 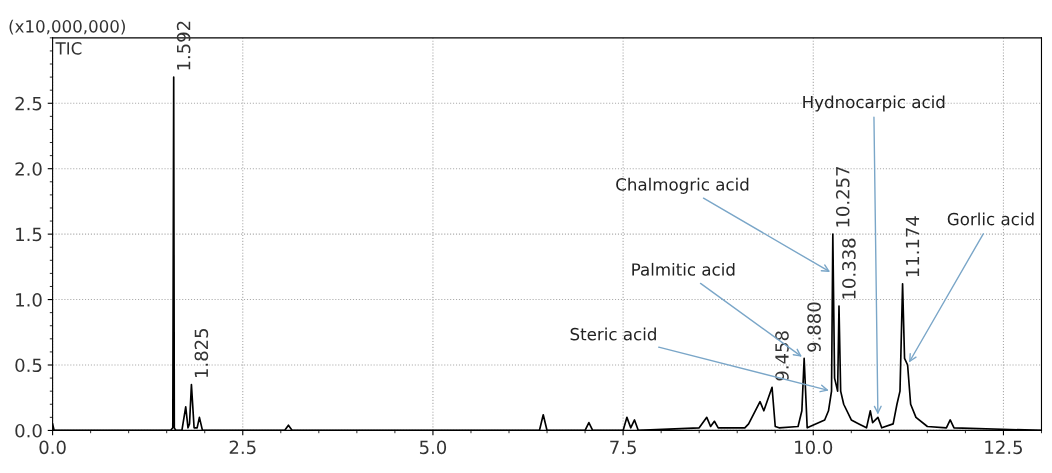 I want to click on annotation: Chalmogric acid, so click(x=682, y=185).